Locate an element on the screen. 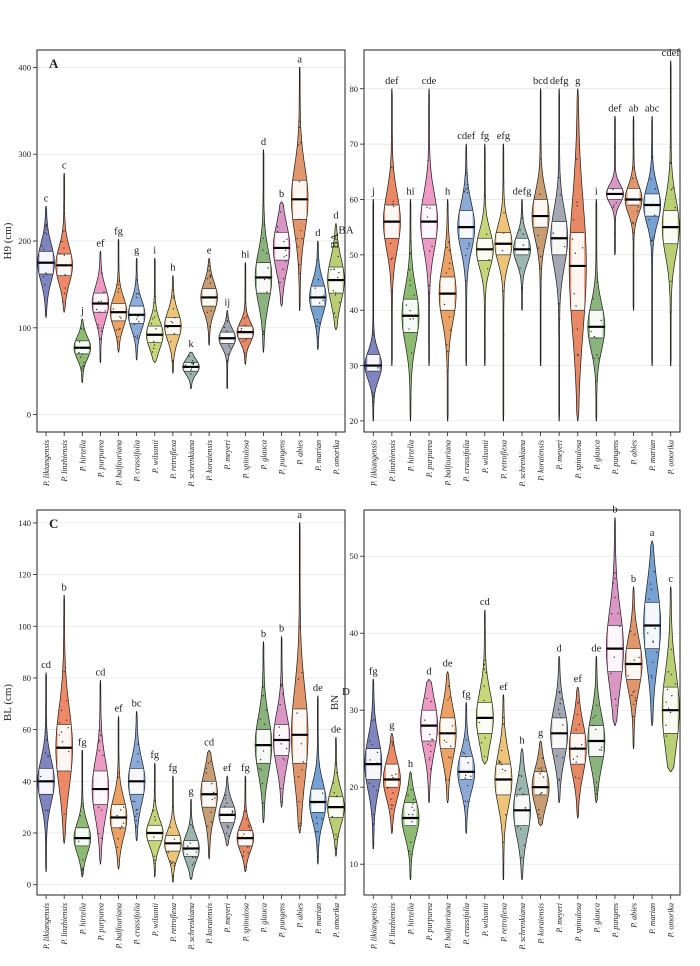 The height and width of the screenshot is (966, 700). species-label: P. linzhiensis is located at coordinates (392, 461).